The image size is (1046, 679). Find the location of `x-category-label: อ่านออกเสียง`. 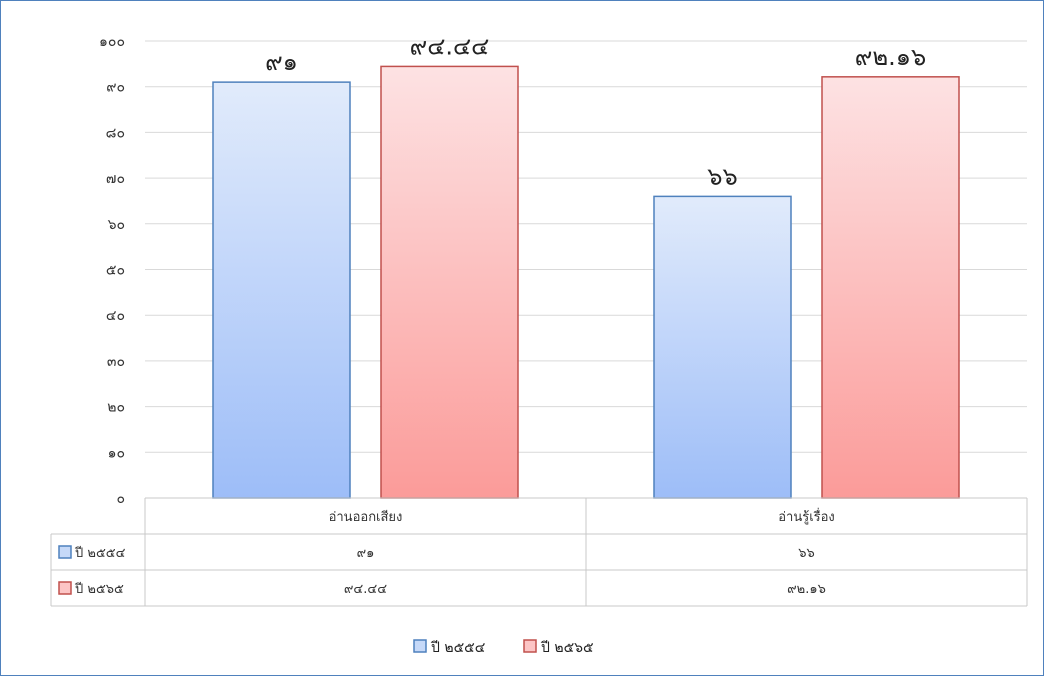

x-category-label: อ่านออกเสียง is located at coordinates (366, 517).